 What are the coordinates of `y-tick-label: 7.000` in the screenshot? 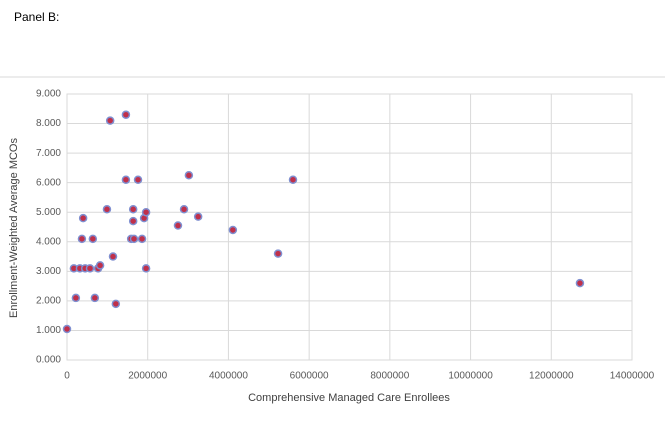 It's located at (48, 153).